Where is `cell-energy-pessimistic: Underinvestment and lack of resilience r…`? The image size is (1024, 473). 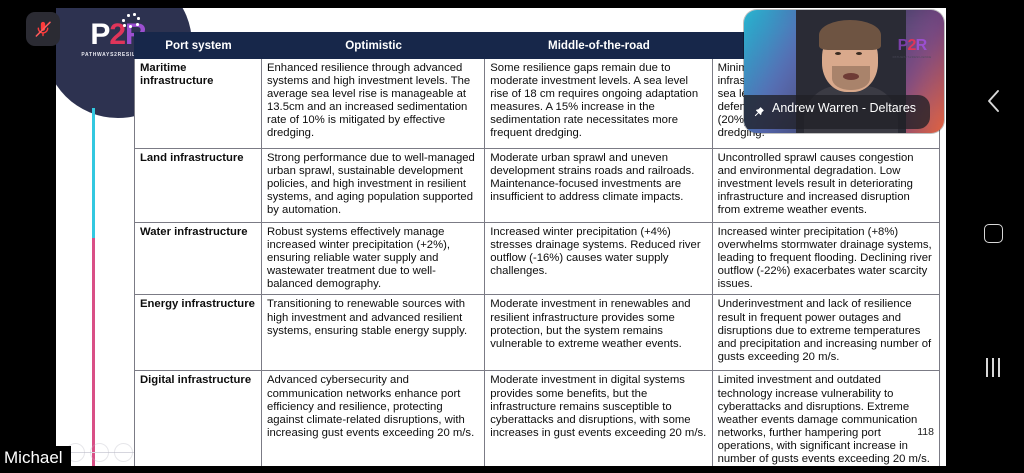
cell-energy-pessimistic: Underinvestment and lack of resilience r… is located at coordinates (826, 333).